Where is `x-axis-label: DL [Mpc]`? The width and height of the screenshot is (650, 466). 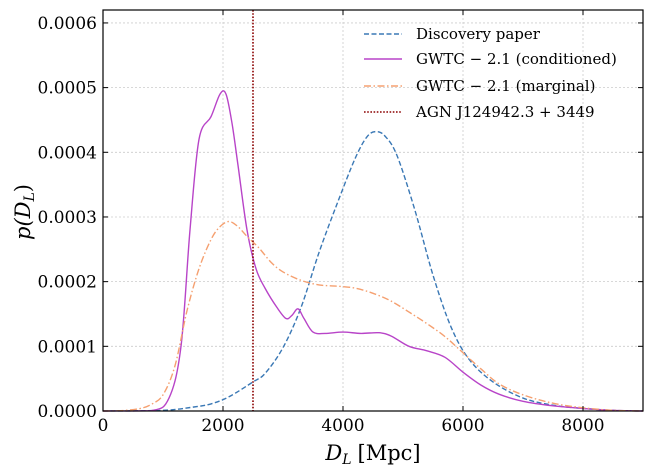 x-axis-label: DL [Mpc] is located at coordinates (372, 453).